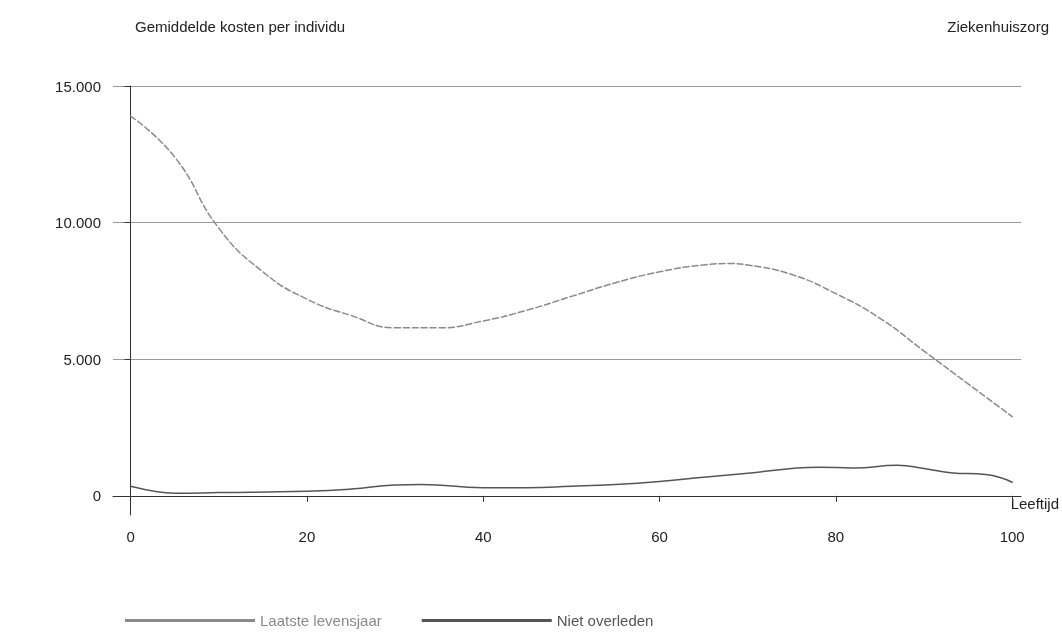  Describe the element at coordinates (659, 536) in the screenshot. I see `x-tick-label: 60` at that location.